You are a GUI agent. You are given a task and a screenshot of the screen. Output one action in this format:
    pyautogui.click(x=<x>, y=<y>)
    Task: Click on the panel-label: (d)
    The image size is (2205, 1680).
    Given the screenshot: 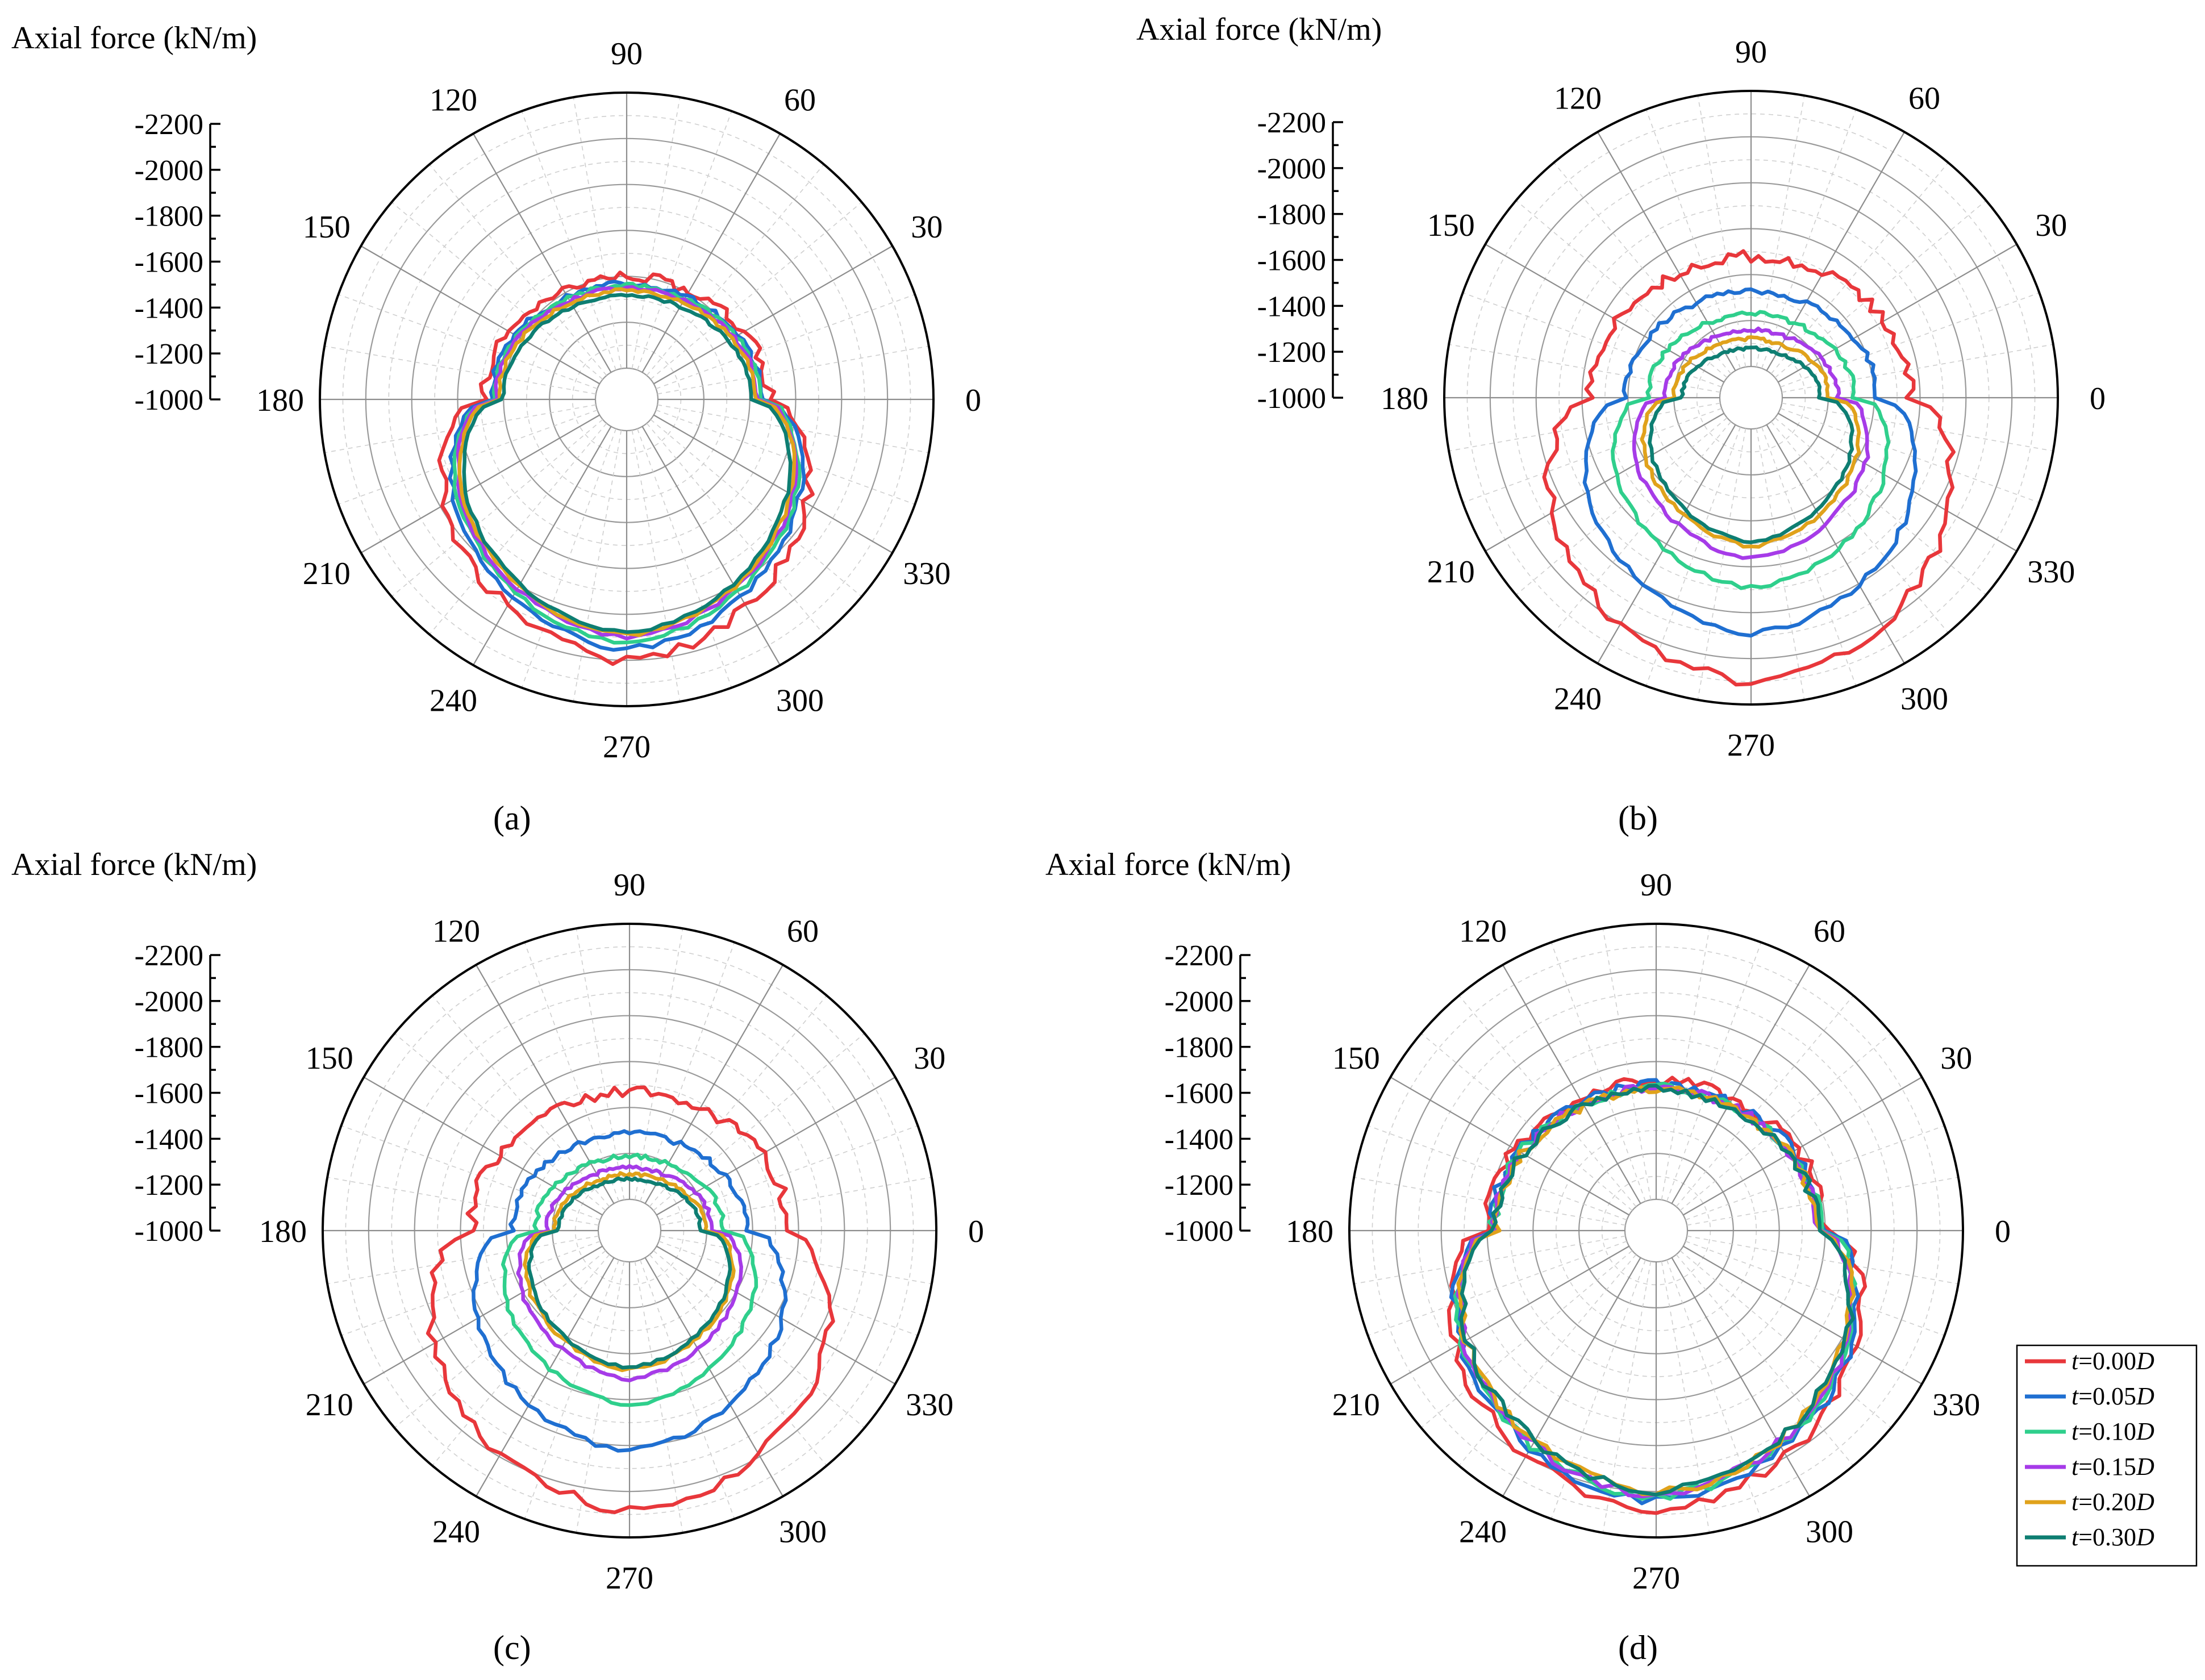 What is the action you would take?
    pyautogui.click(x=1638, y=1647)
    